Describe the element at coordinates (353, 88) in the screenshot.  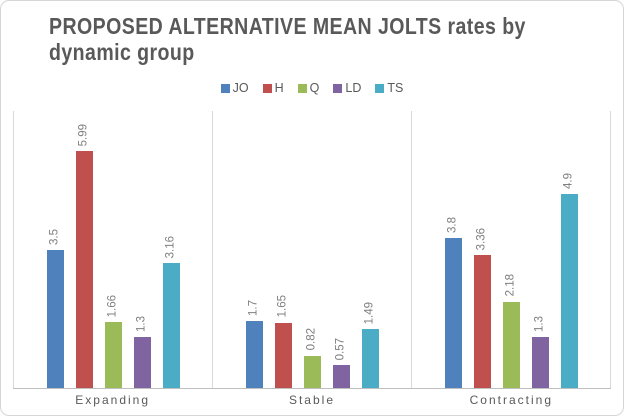
I see `legend-label: LD` at that location.